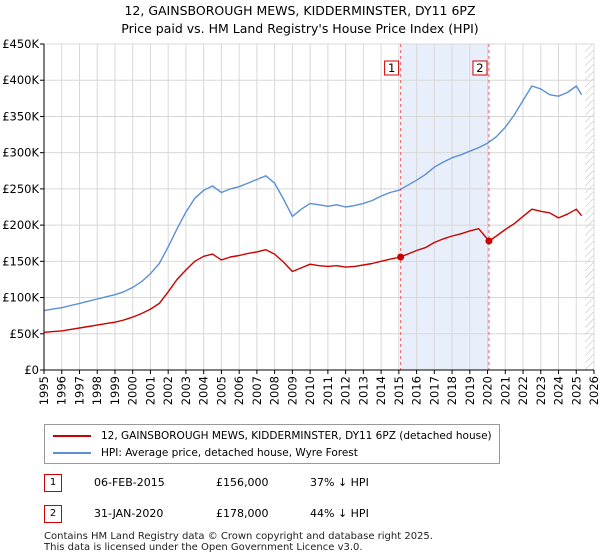 The width and height of the screenshot is (600, 560). Describe the element at coordinates (72, 436) in the screenshot. I see `legend-swatch-property` at that location.